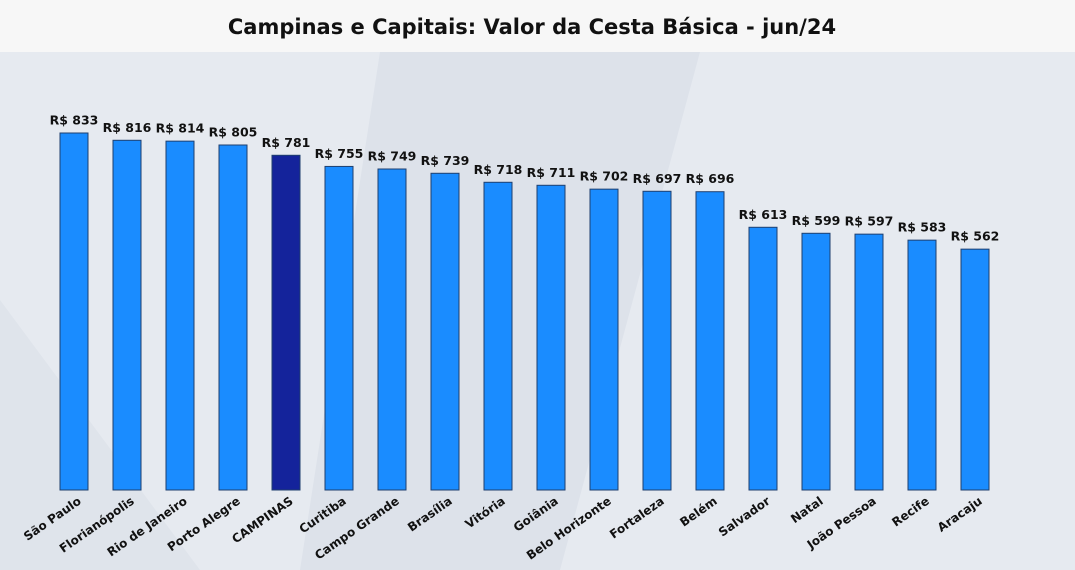 The image size is (1075, 570). What do you see at coordinates (233, 132) in the screenshot?
I see `value-label: R$ 805` at bounding box center [233, 132].